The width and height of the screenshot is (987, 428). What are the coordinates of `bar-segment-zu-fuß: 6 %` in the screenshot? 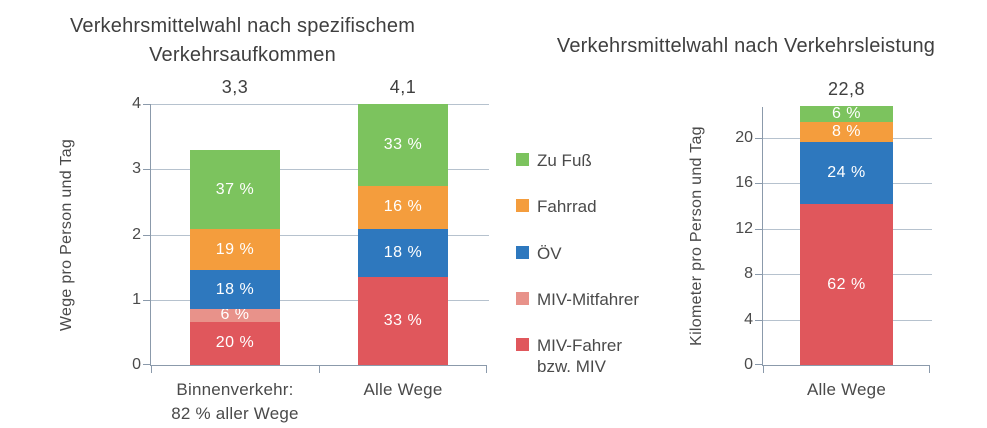 It's located at (846, 113).